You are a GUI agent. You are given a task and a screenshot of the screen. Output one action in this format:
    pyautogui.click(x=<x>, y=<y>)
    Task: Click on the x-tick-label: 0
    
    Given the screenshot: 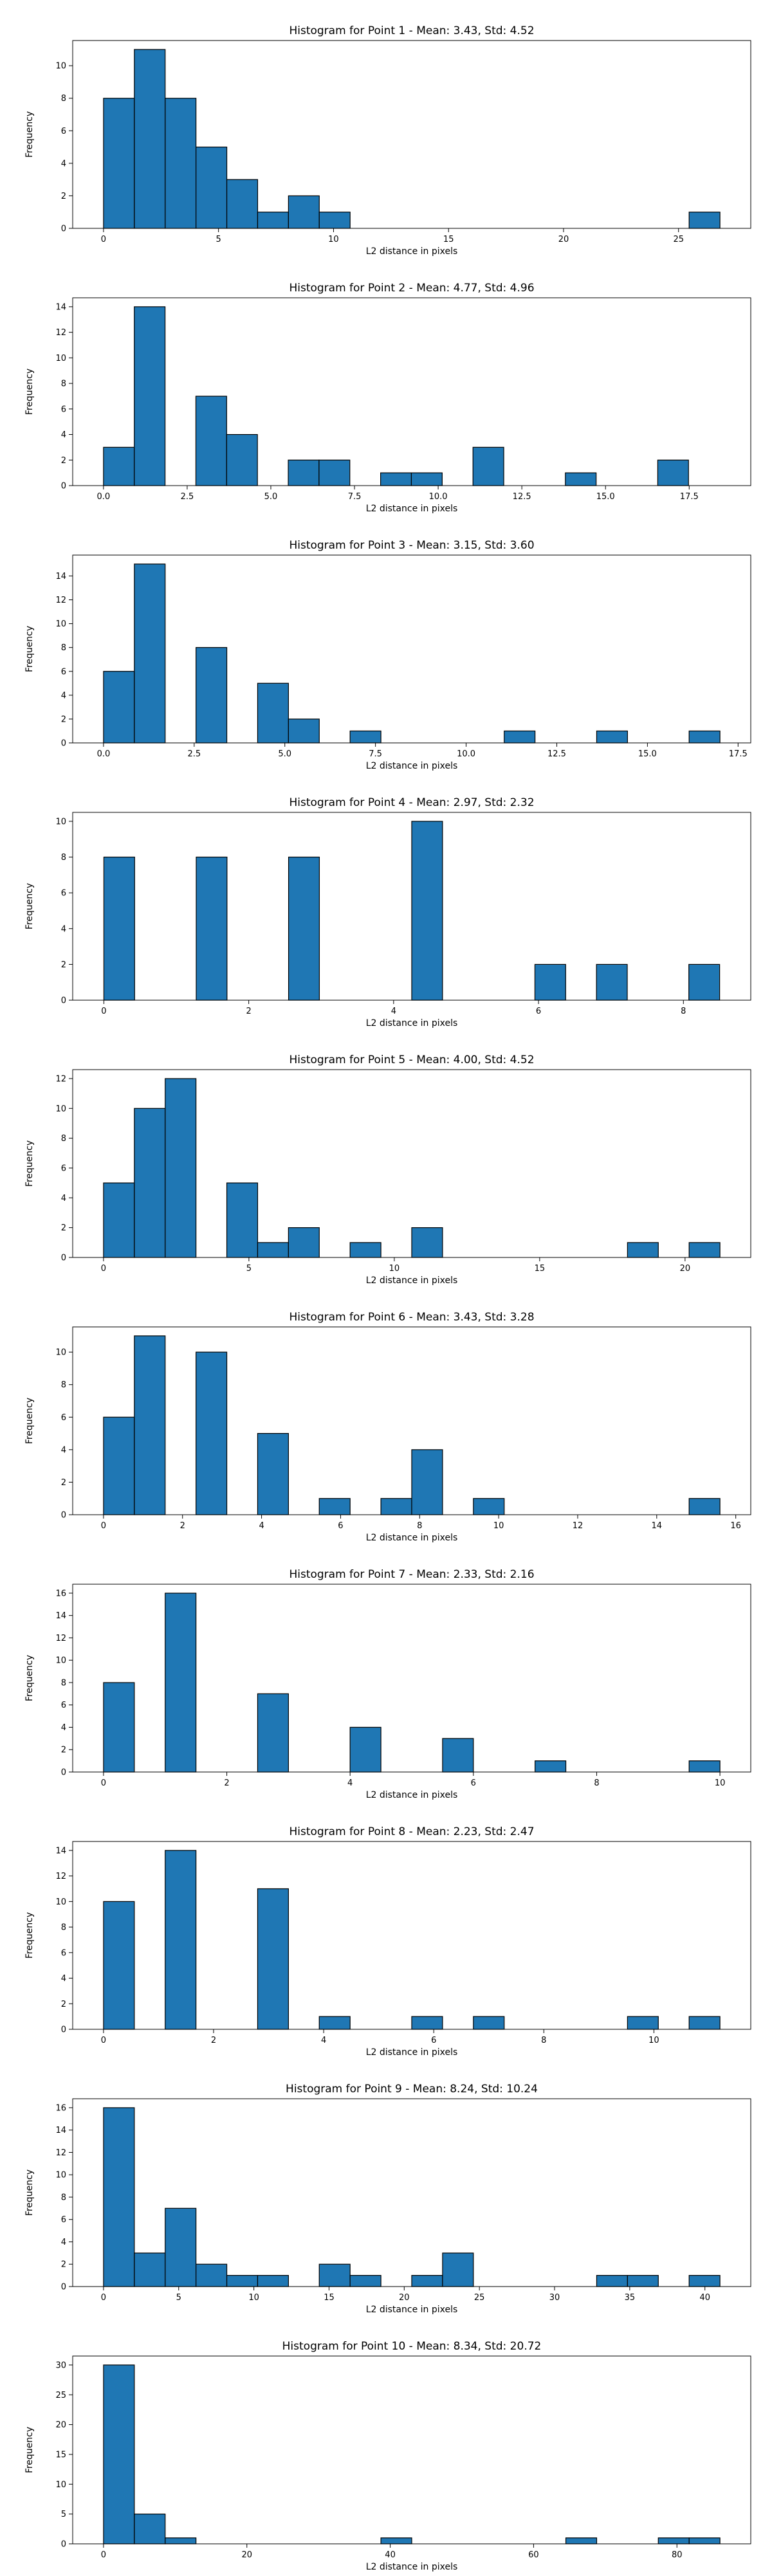 What is the action you would take?
    pyautogui.click(x=103, y=1011)
    